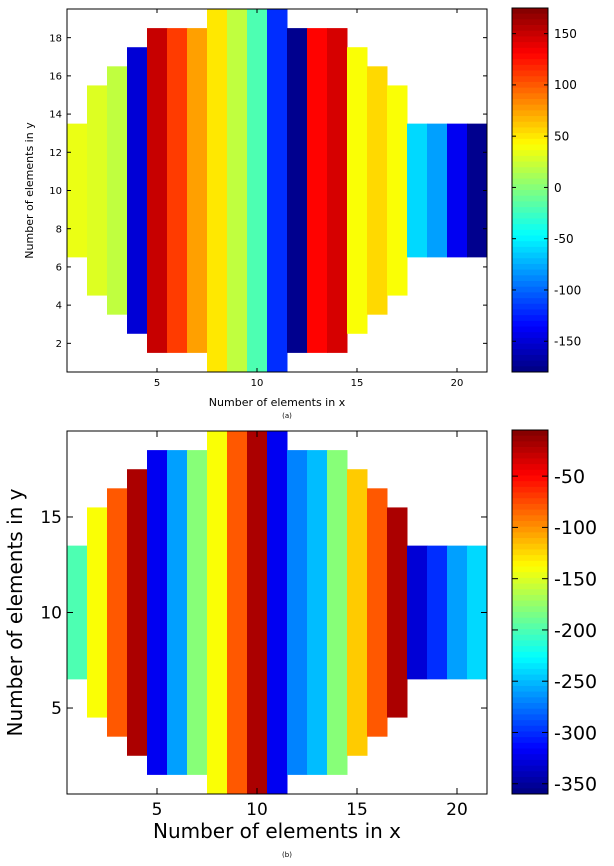  Describe the element at coordinates (561, 136) in the screenshot. I see `colorbar-tick-label: 50` at that location.